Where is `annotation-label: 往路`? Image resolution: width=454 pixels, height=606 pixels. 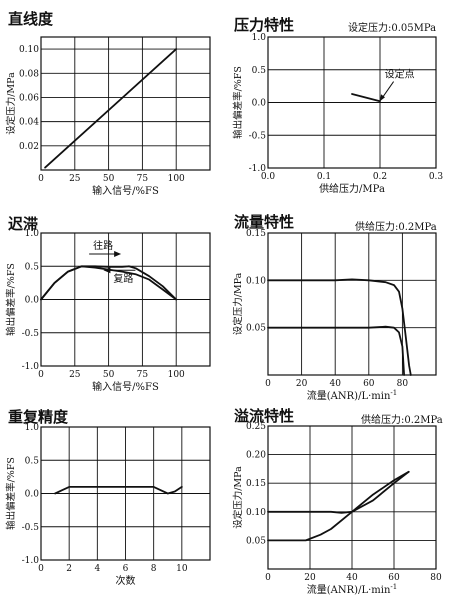
annotation-label: 往路 is located at coordinates (103, 245).